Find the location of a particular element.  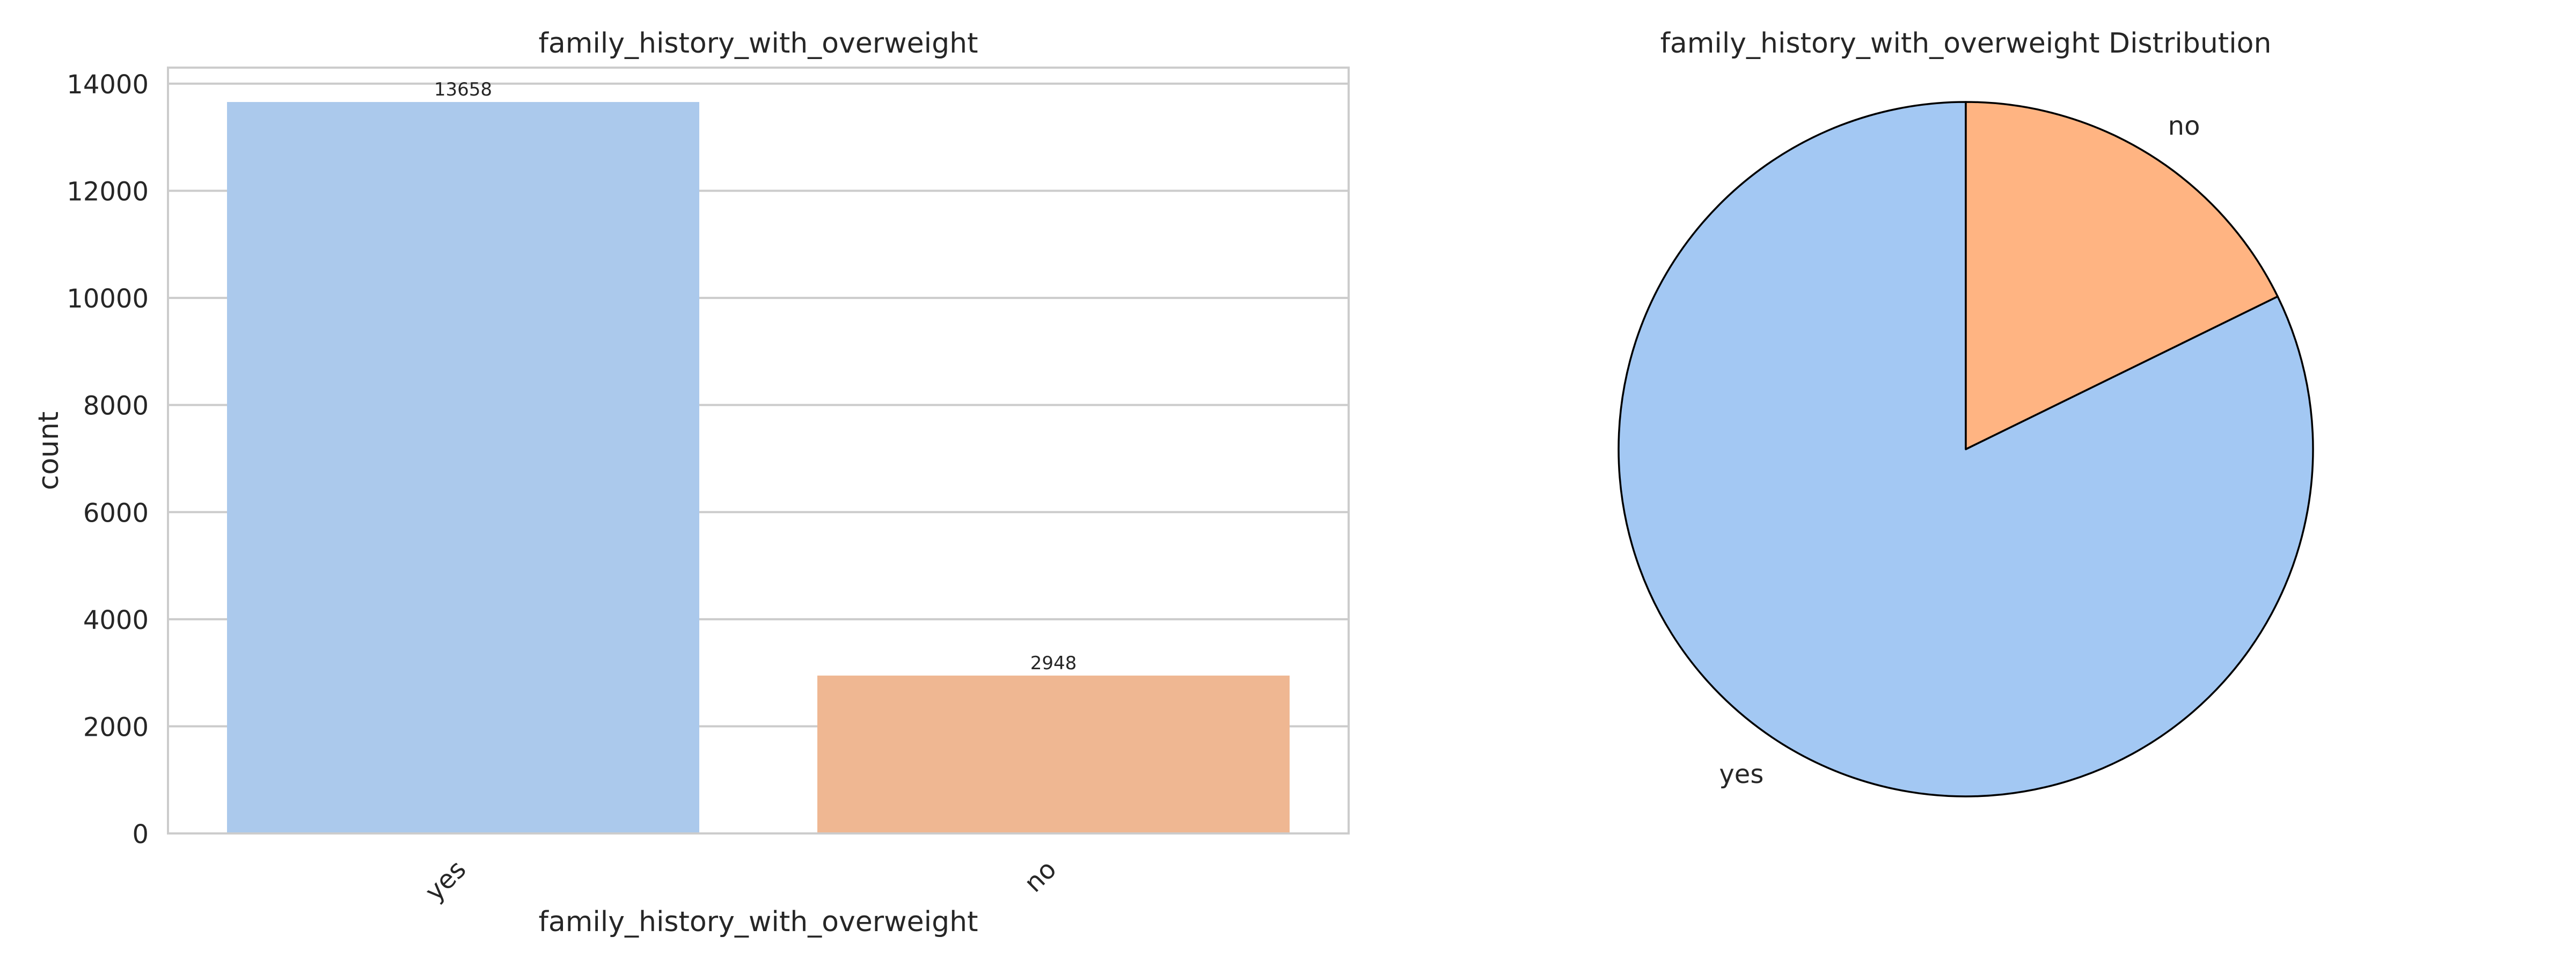

pie-slice-no is located at coordinates (2122, 275).